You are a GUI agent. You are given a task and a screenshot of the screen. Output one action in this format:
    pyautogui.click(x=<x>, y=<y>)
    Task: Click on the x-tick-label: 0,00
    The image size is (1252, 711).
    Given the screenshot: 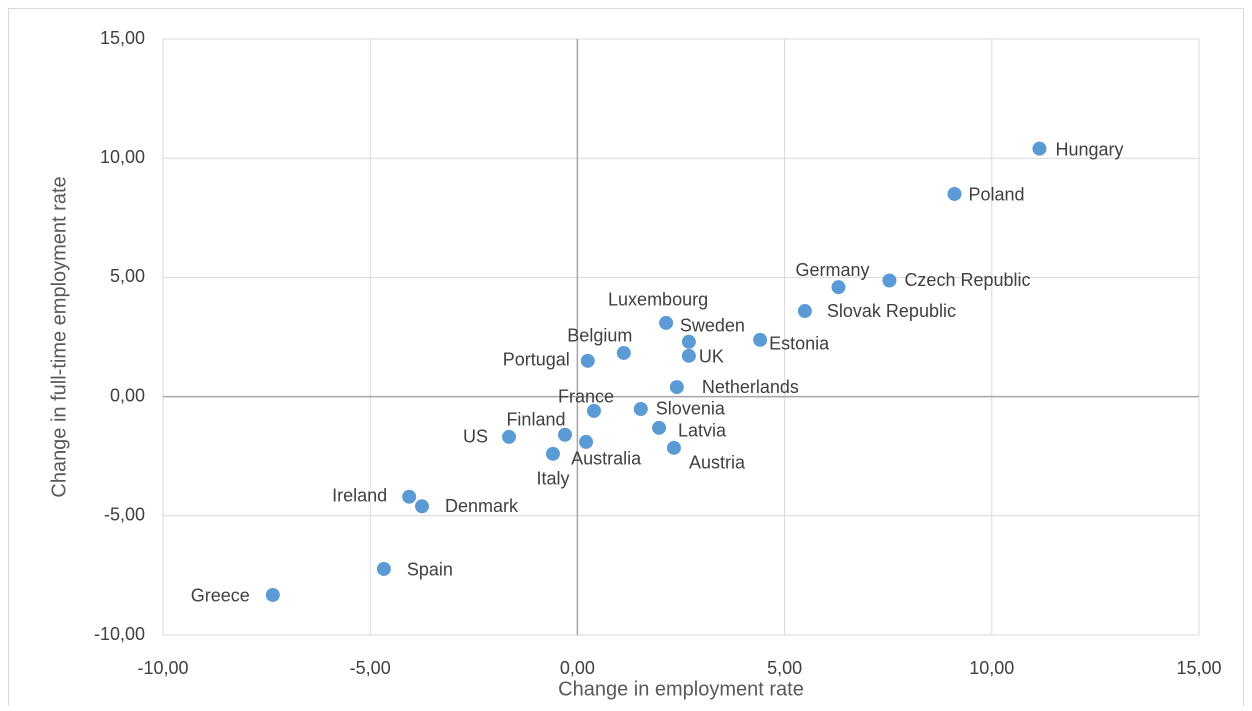 What is the action you would take?
    pyautogui.click(x=577, y=668)
    